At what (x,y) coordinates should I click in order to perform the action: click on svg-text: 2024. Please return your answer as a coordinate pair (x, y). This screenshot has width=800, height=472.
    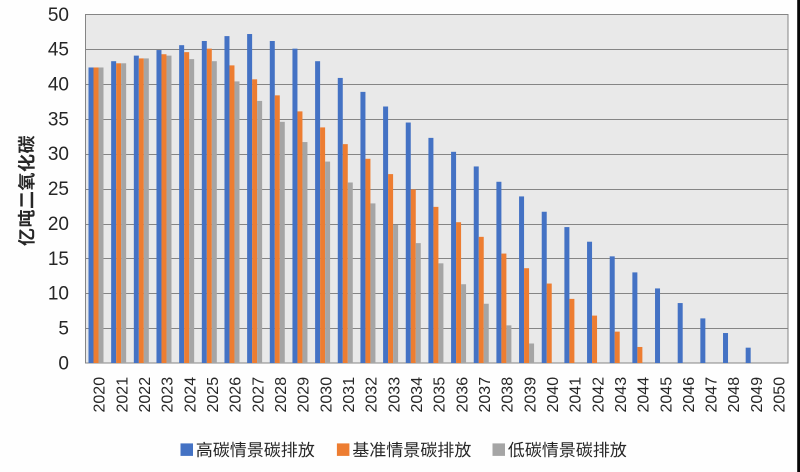
    Looking at the image, I should click on (190, 395).